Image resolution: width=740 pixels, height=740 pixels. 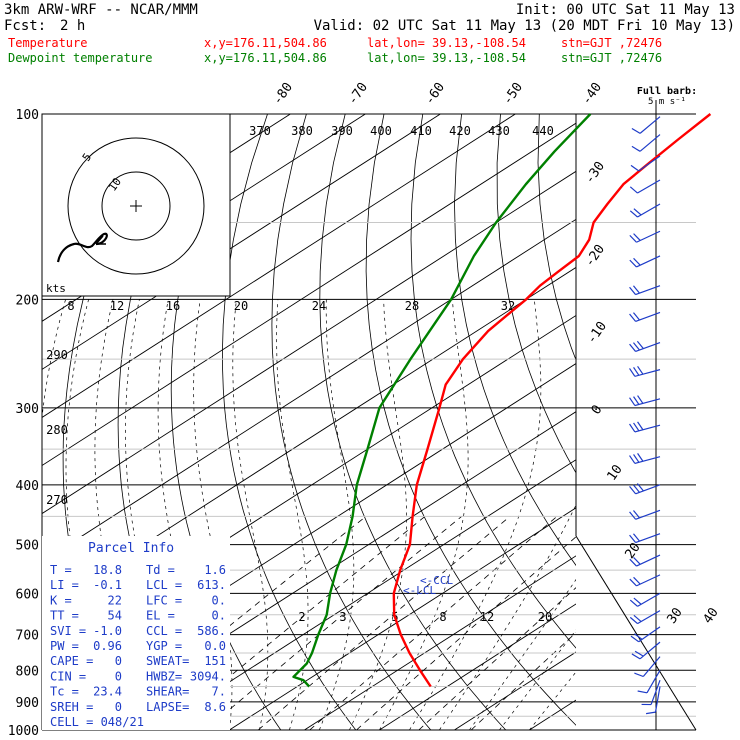 I want to click on hodograph-axis-label: 28, so click(x=412, y=306).